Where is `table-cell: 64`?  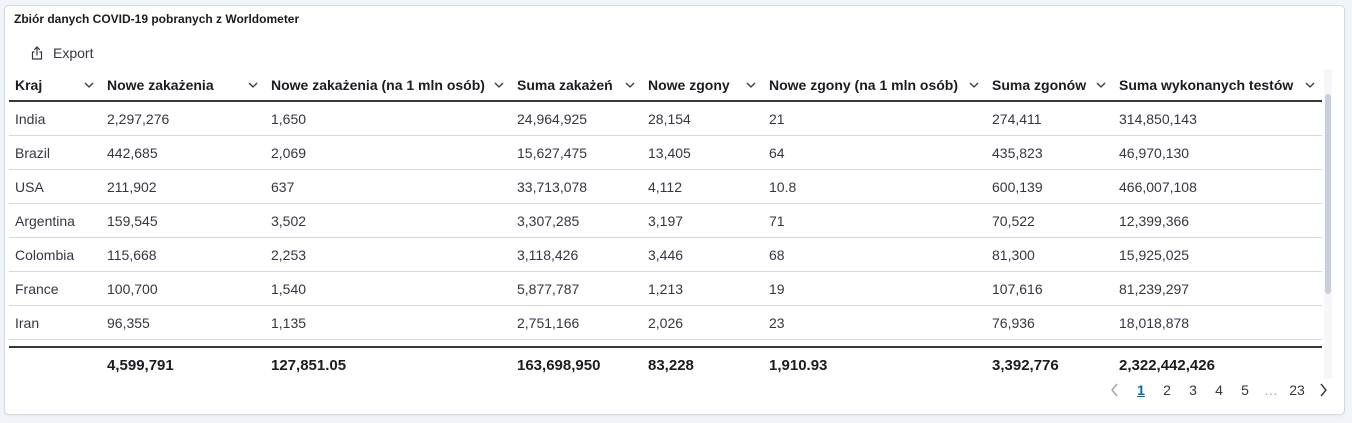
table-cell: 64 is located at coordinates (874, 152).